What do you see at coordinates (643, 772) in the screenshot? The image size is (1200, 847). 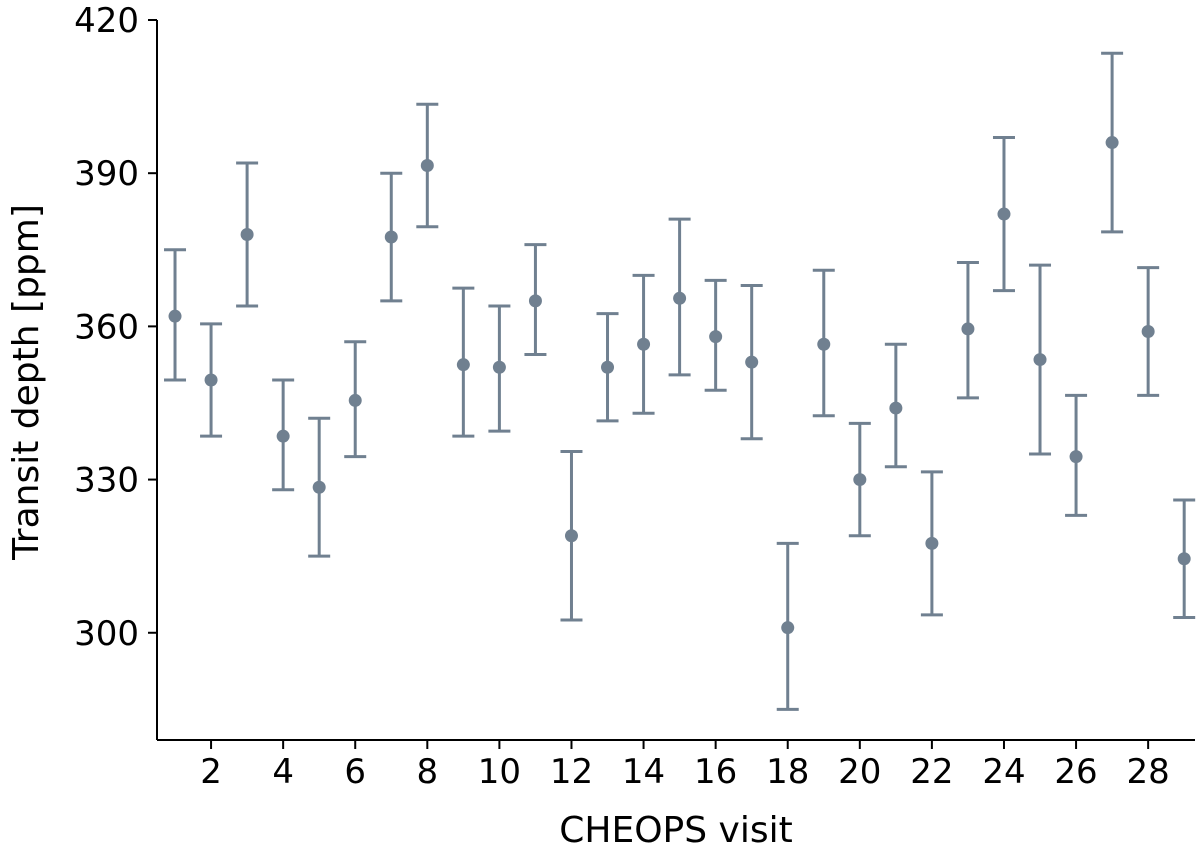 I see `x-tick-label: 14` at bounding box center [643, 772].